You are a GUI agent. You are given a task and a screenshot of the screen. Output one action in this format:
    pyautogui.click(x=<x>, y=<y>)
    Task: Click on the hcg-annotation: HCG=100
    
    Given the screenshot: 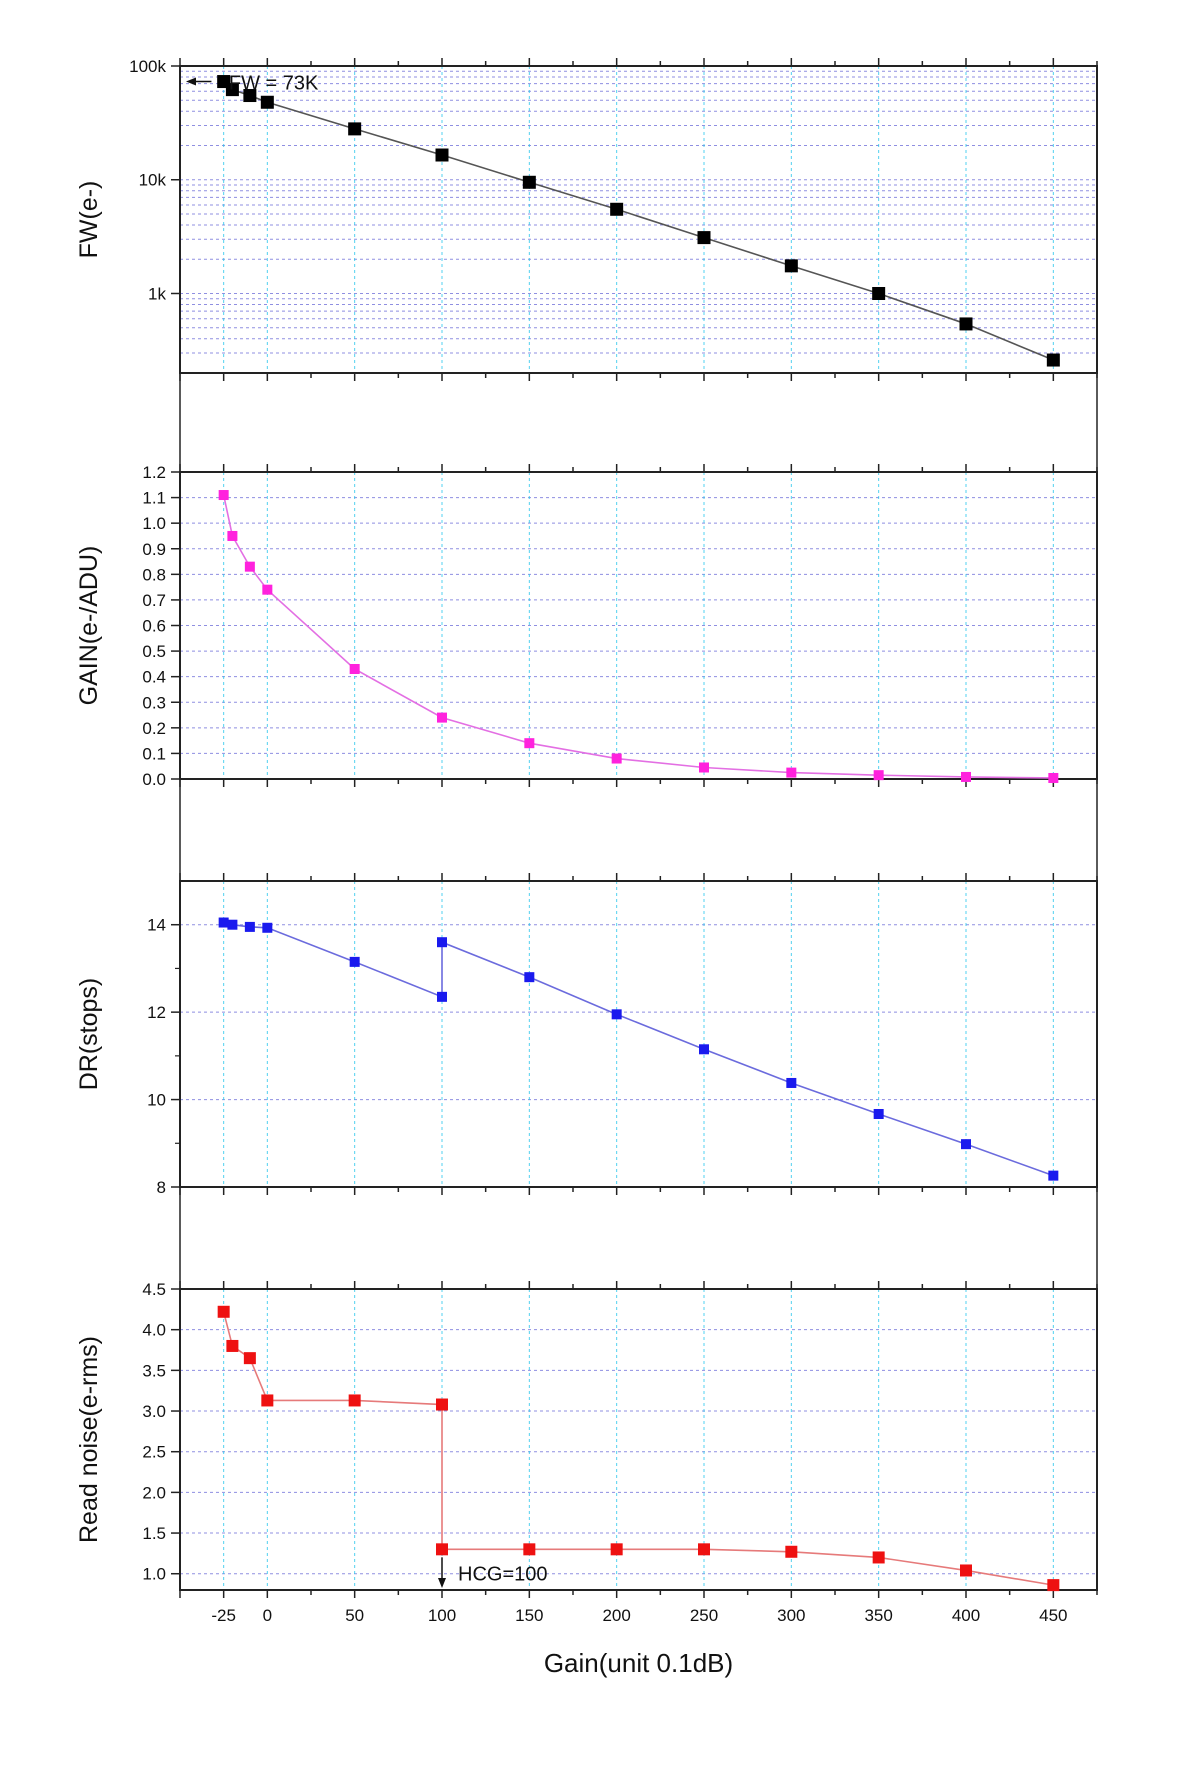 What is the action you would take?
    pyautogui.click(x=503, y=1575)
    